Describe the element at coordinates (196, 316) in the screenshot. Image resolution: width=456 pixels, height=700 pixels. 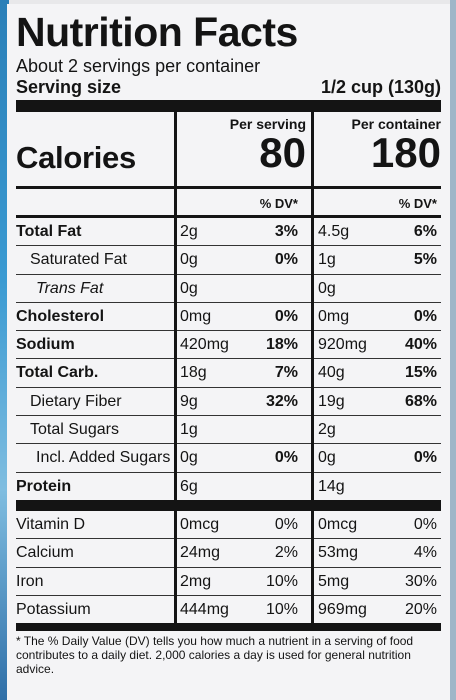
I see `serving-amount: 0mg` at that location.